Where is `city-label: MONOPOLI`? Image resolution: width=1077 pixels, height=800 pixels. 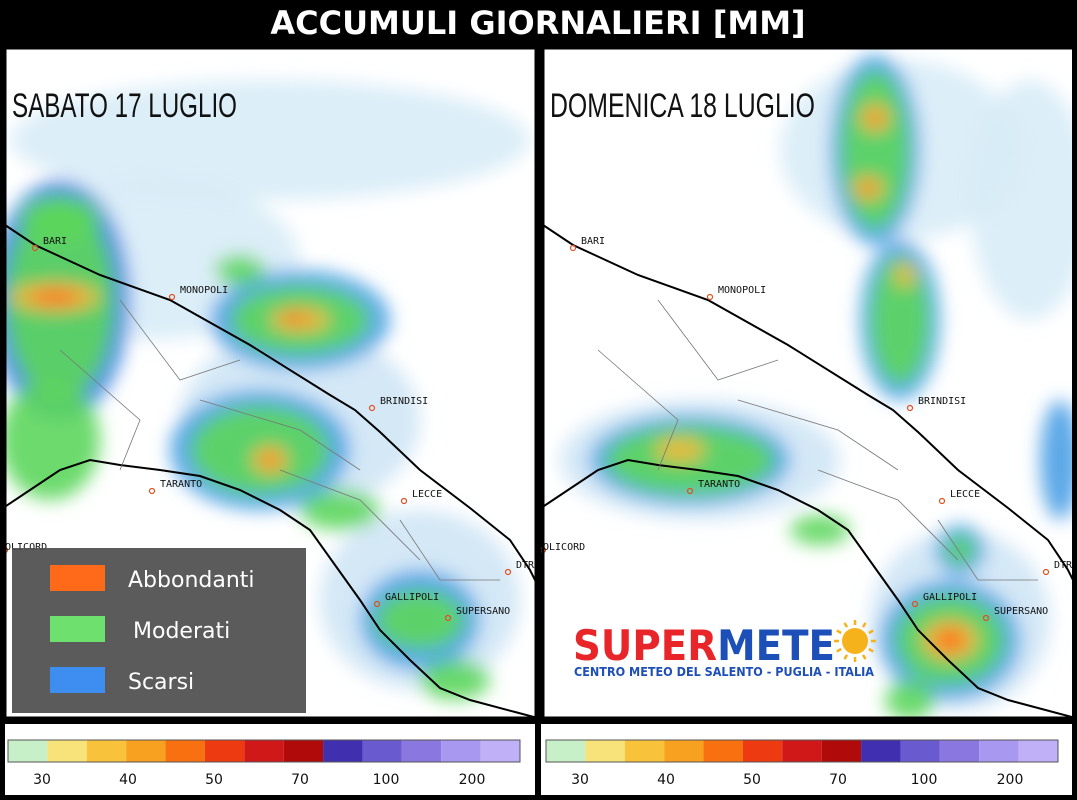 city-label: MONOPOLI is located at coordinates (742, 290).